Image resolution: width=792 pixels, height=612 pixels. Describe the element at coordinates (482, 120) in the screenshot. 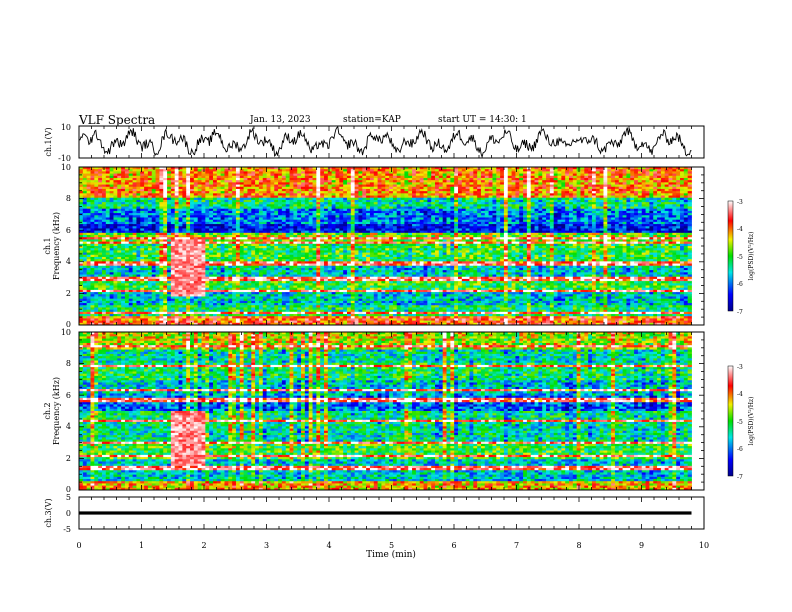

I see `start-time-label: start UT = 14:30: 1` at that location.